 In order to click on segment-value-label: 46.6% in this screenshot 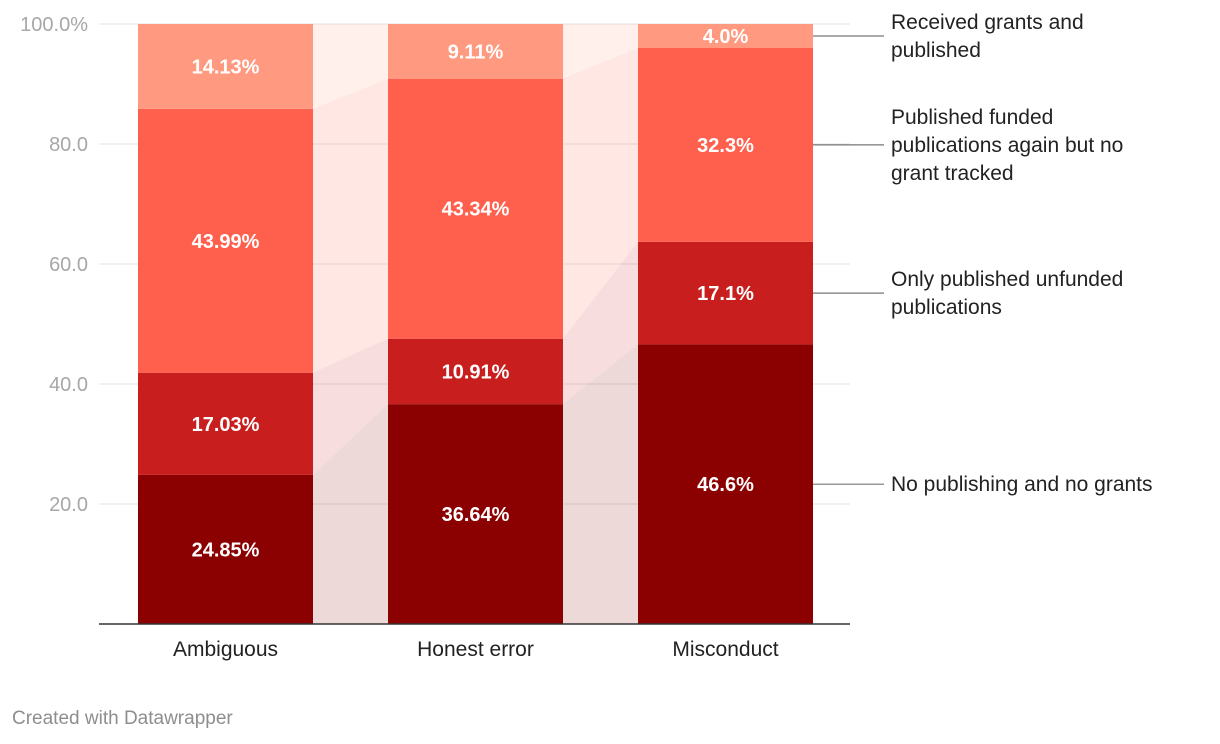, I will do `click(725, 485)`.